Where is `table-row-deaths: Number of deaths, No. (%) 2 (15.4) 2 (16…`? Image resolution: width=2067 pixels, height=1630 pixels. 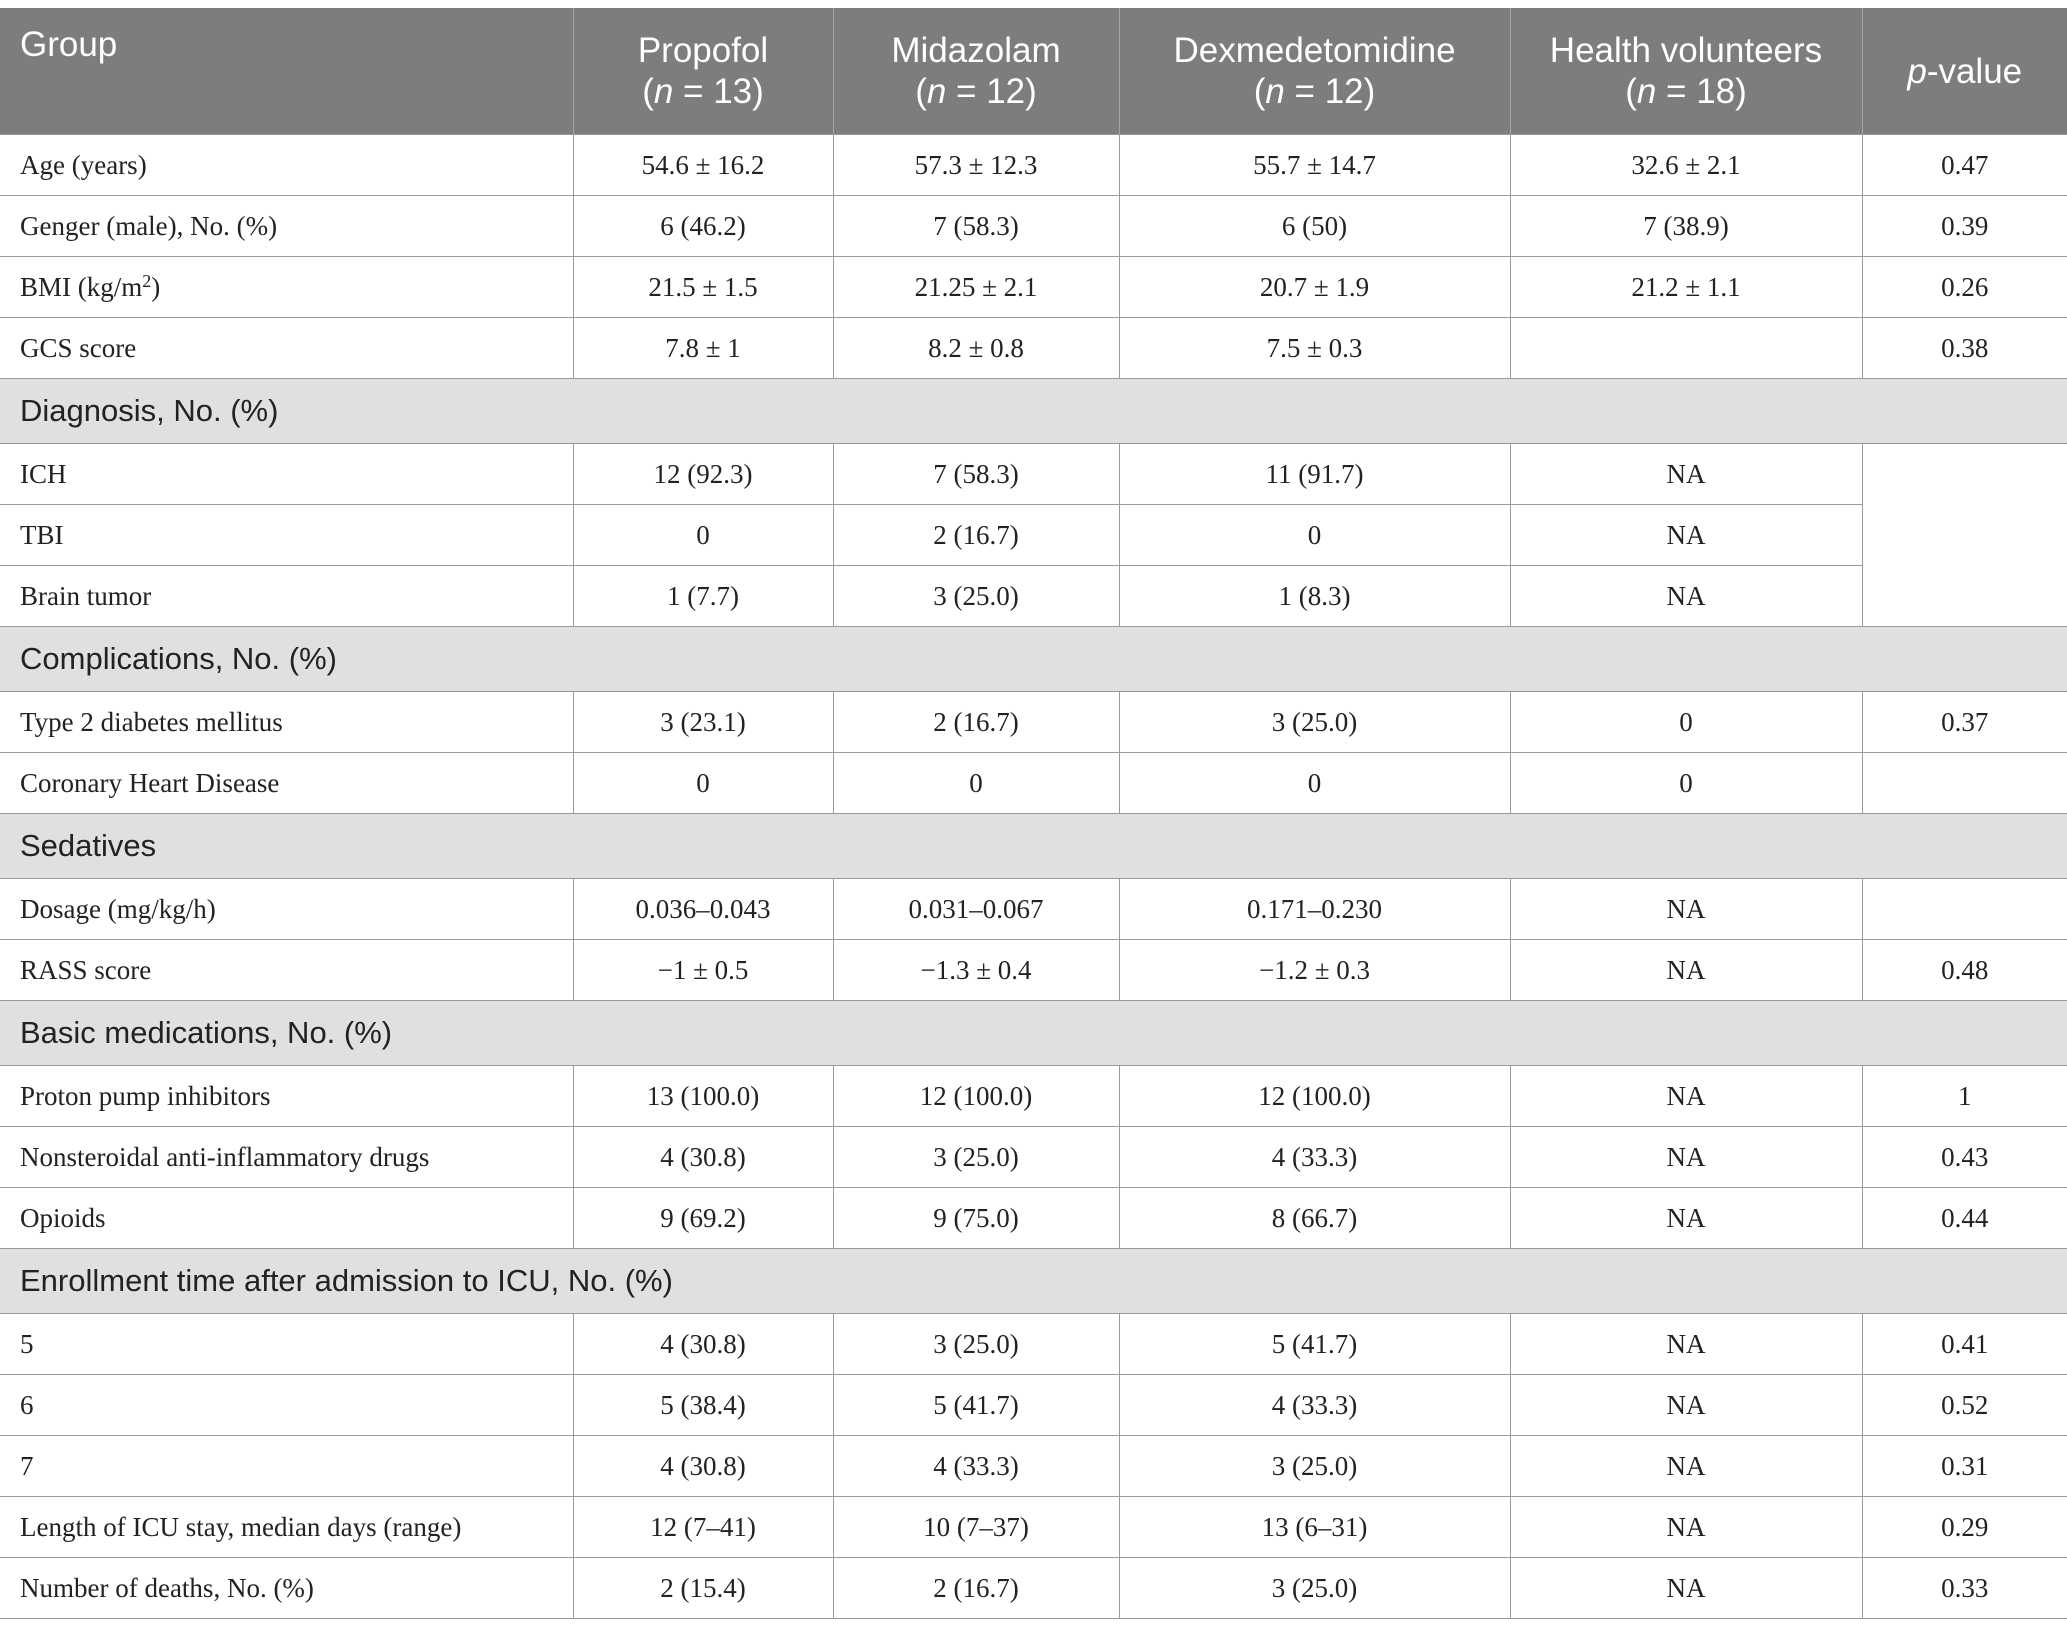
table-row-deaths: Number of deaths, No. (%) 2 (15.4) 2 (16… is located at coordinates (1033, 1588).